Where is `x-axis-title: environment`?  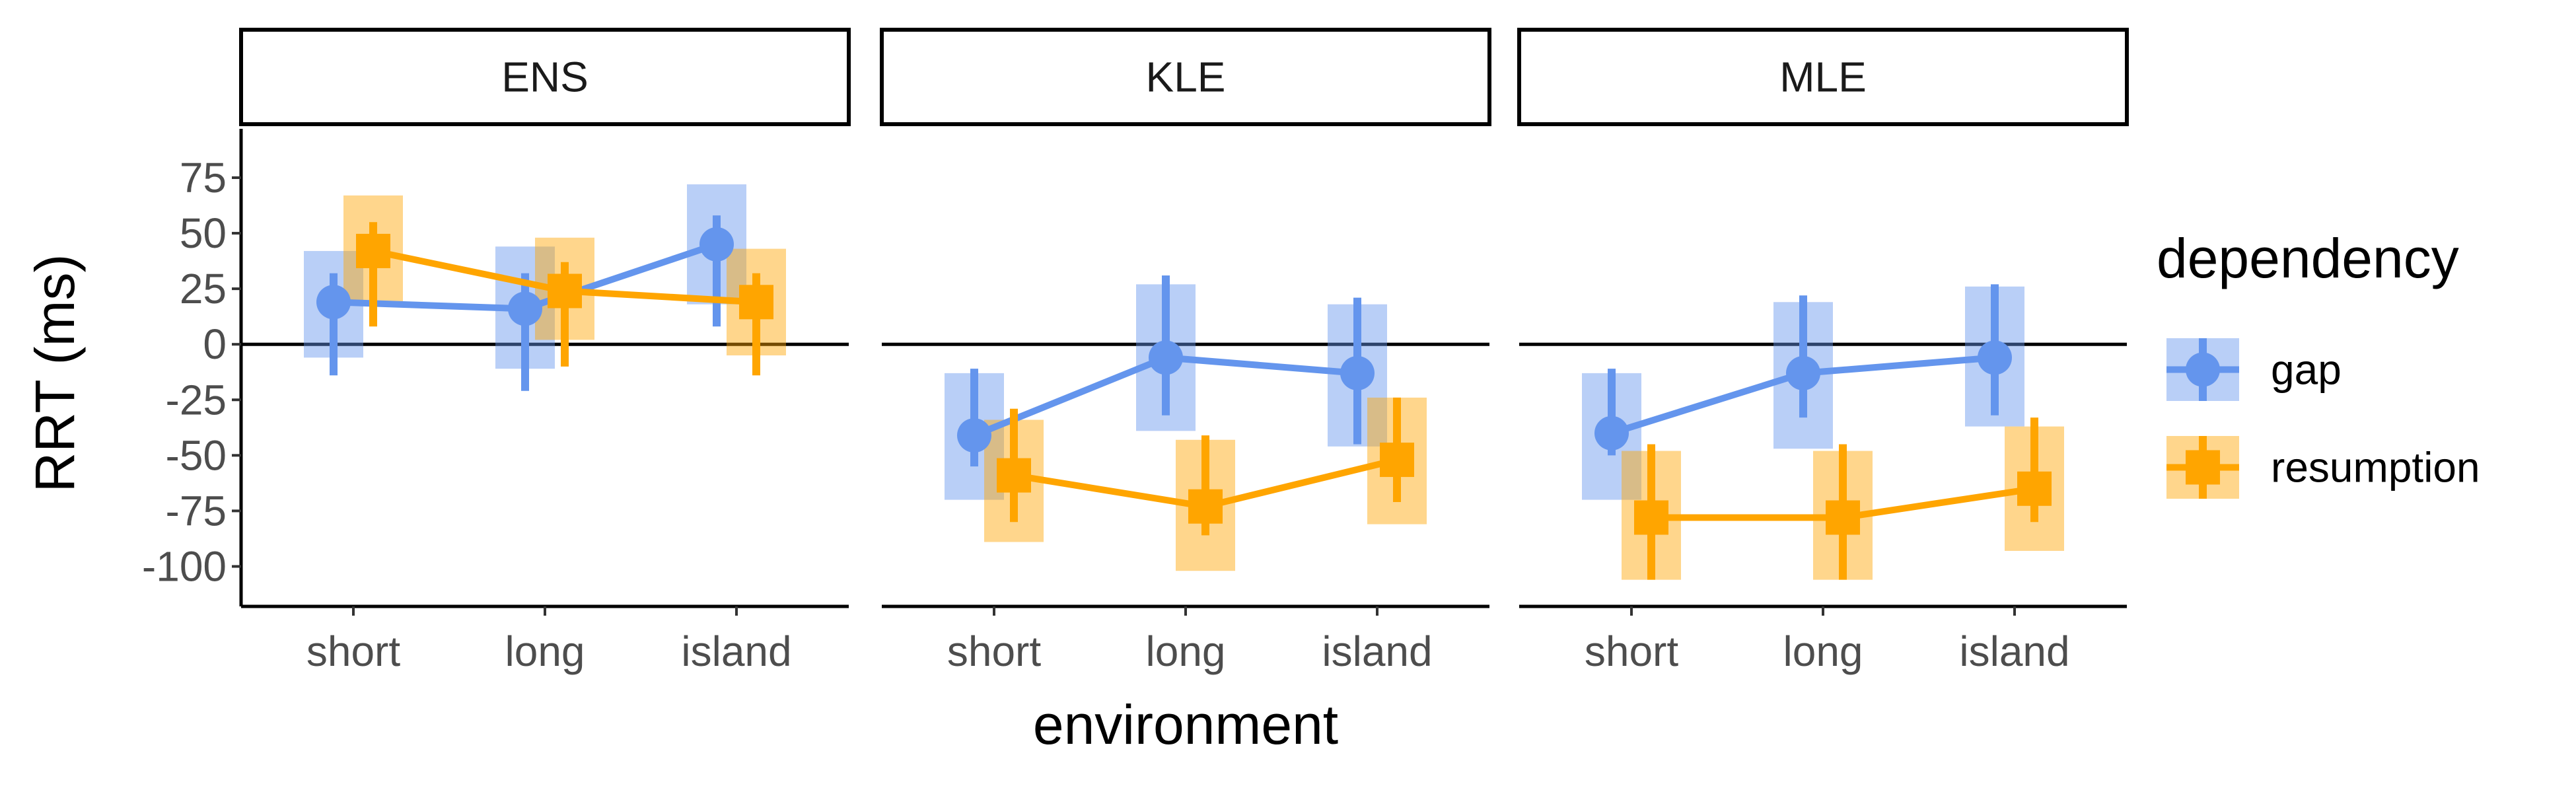
x-axis-title: environment is located at coordinates (1186, 725).